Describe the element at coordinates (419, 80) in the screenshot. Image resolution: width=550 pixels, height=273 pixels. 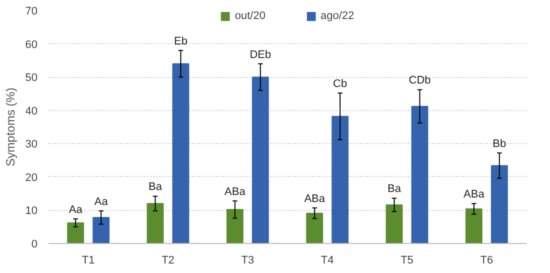
I see `annotation: CDb` at that location.